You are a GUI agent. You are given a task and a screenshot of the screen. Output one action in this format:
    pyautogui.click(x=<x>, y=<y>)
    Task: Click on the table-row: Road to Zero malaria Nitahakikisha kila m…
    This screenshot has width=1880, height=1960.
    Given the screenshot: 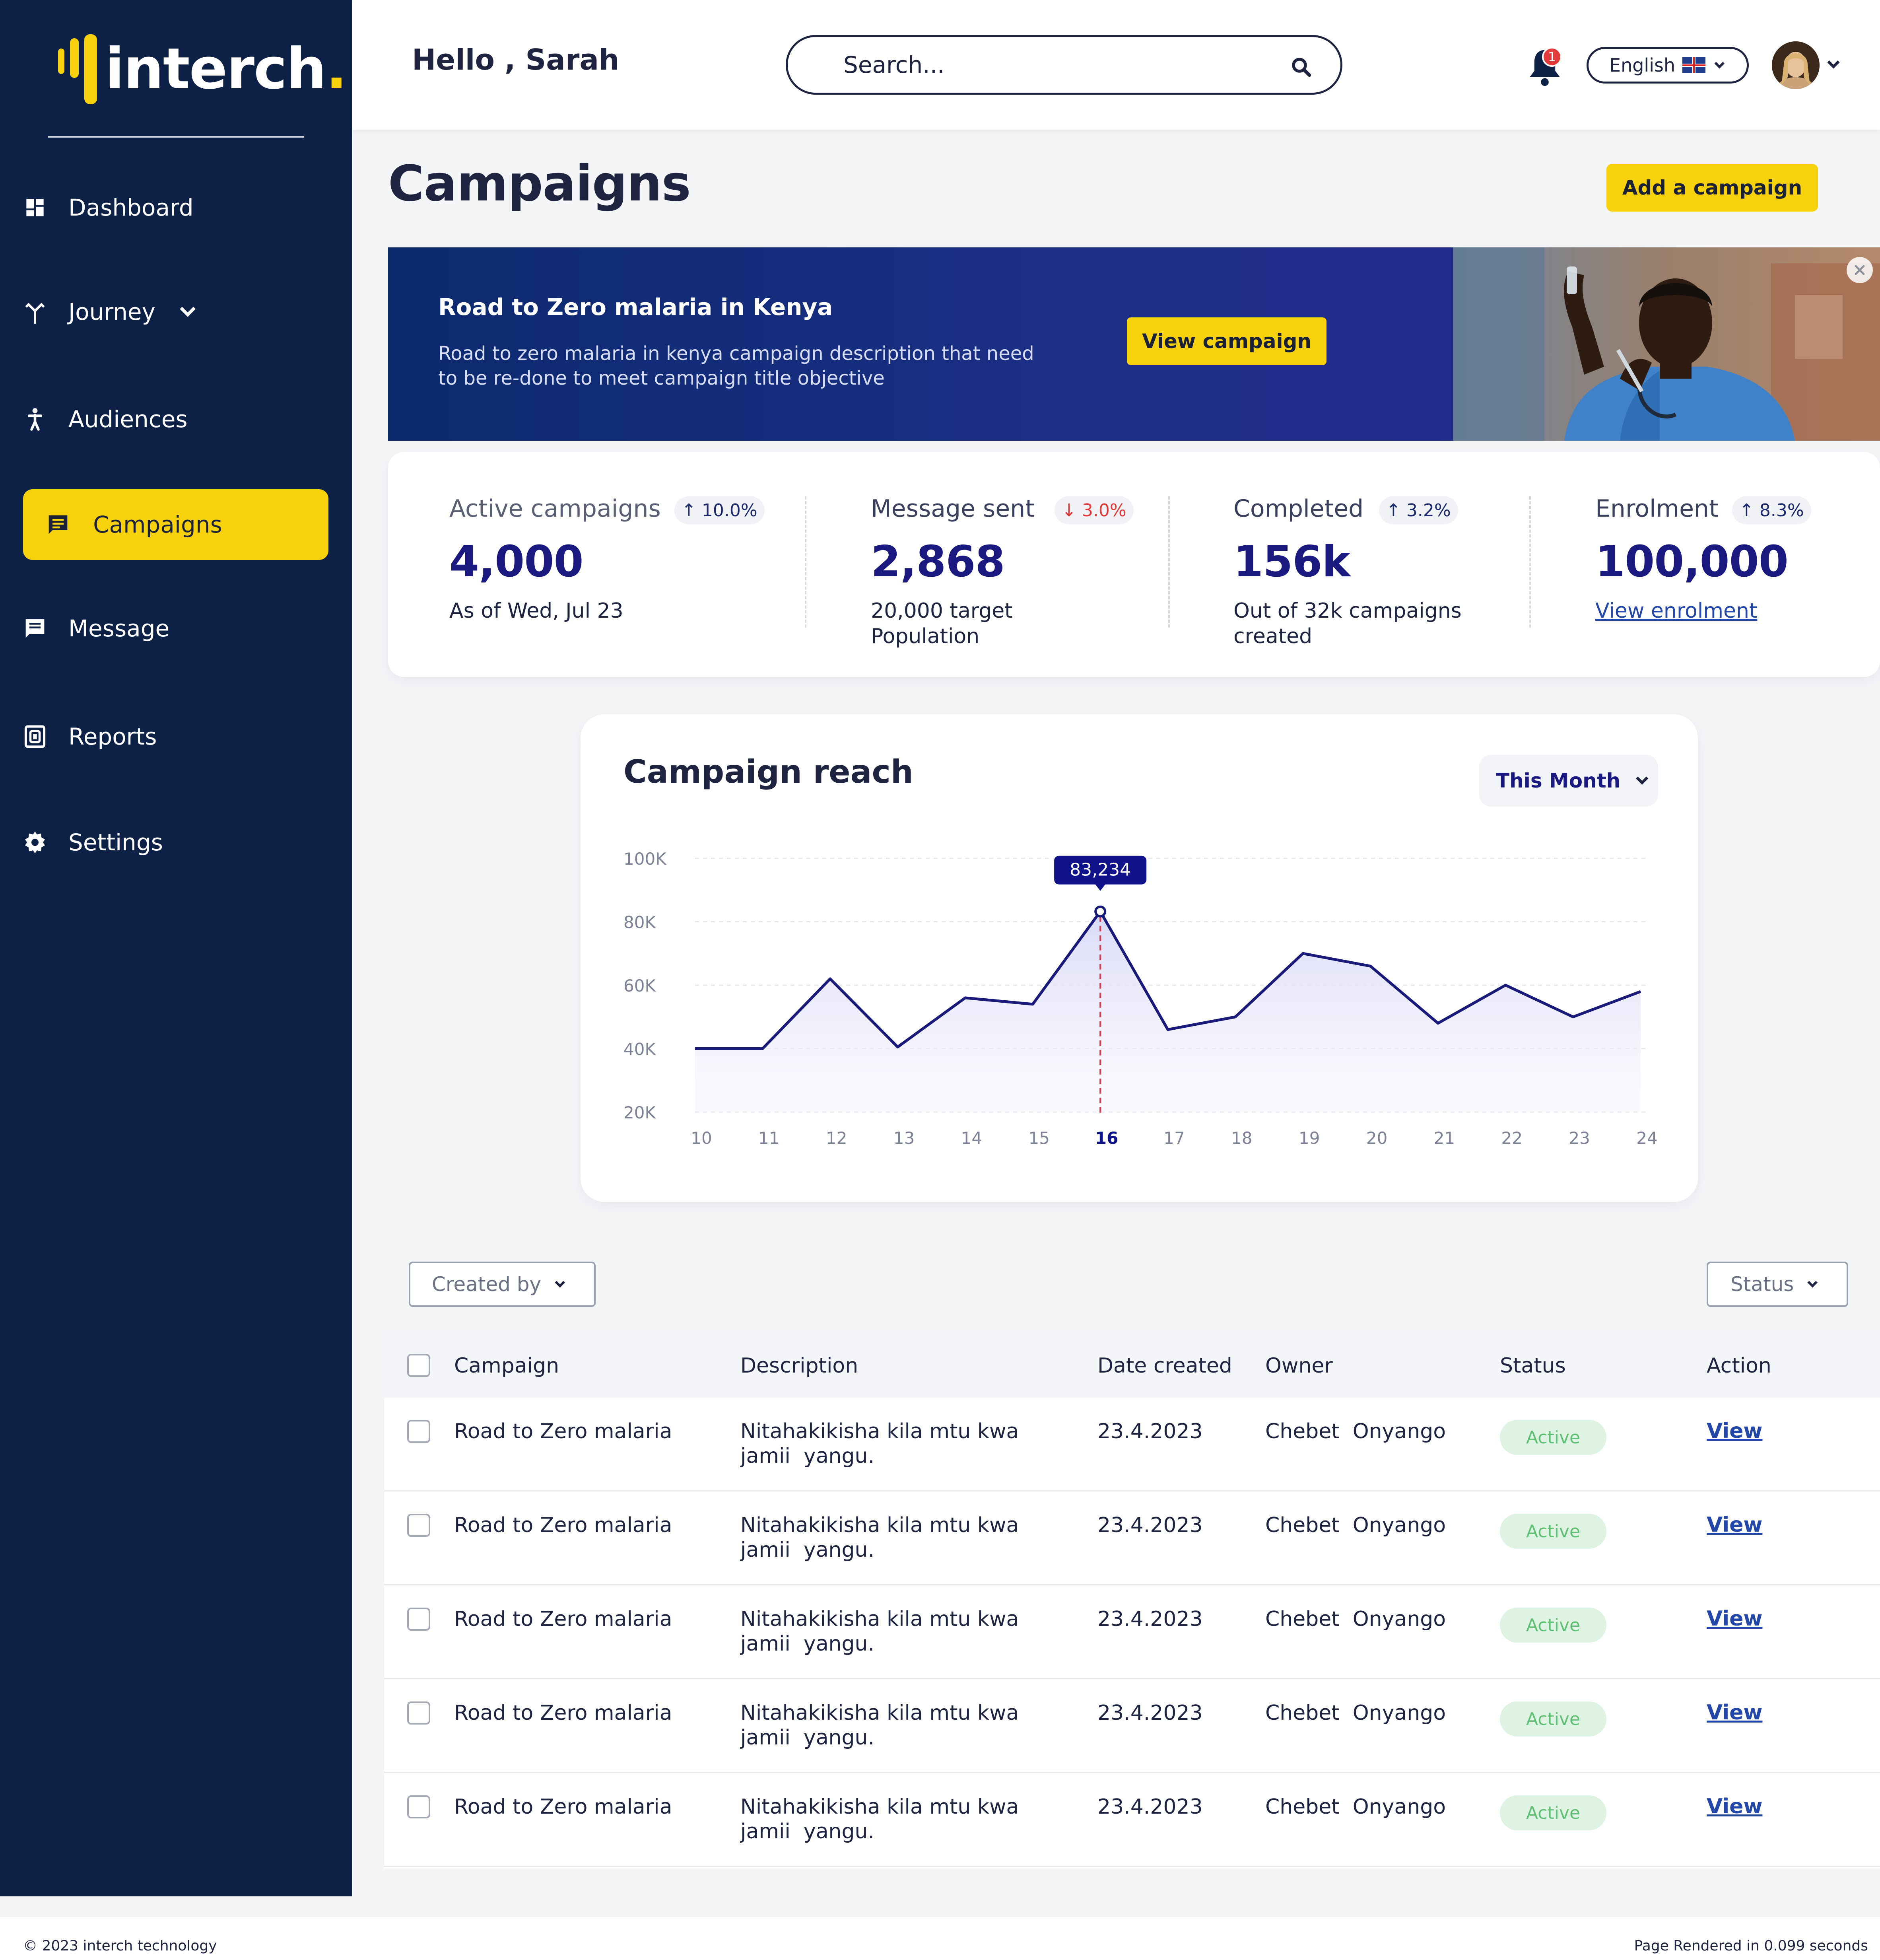 What is the action you would take?
    pyautogui.click(x=1132, y=1444)
    